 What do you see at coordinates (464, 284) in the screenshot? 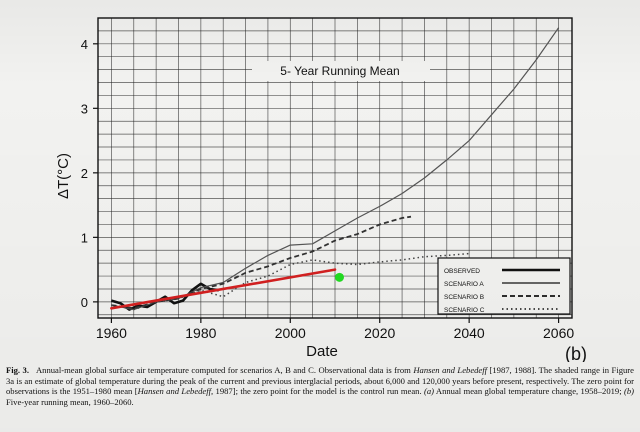
I see `legend-label: SCENARIO A` at bounding box center [464, 284].